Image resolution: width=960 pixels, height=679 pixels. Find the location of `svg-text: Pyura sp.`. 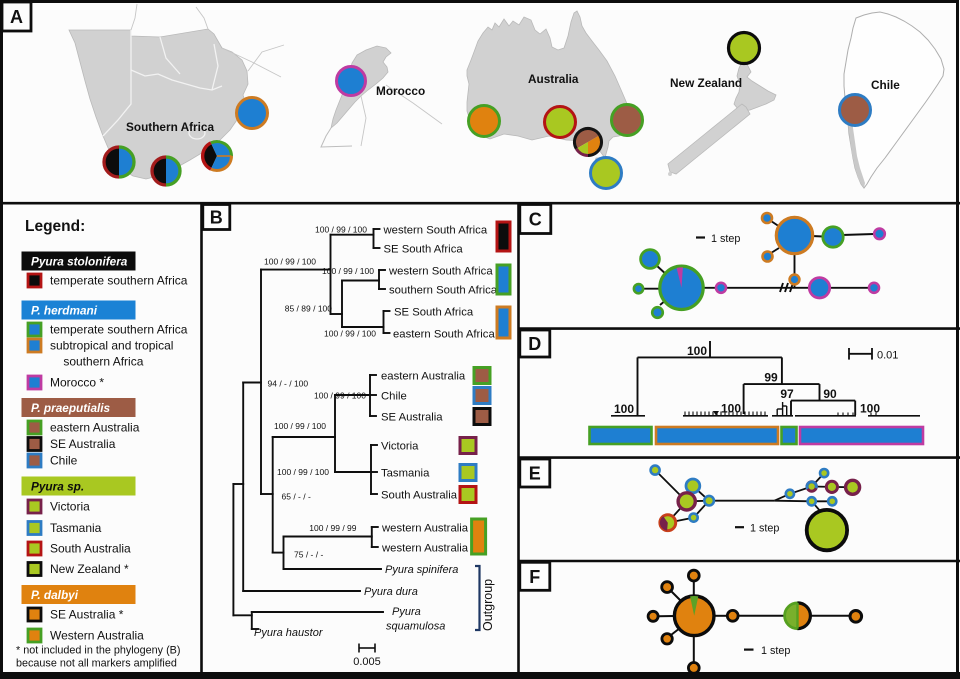

svg-text: Pyura sp. is located at coordinates (57, 487).